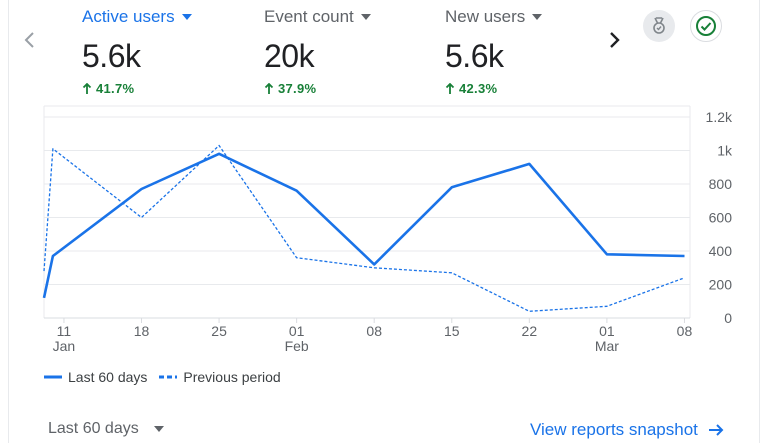 Image resolution: width=768 pixels, height=443 pixels. I want to click on view-reports-snapshot-link: View reports snapshot, so click(627, 430).